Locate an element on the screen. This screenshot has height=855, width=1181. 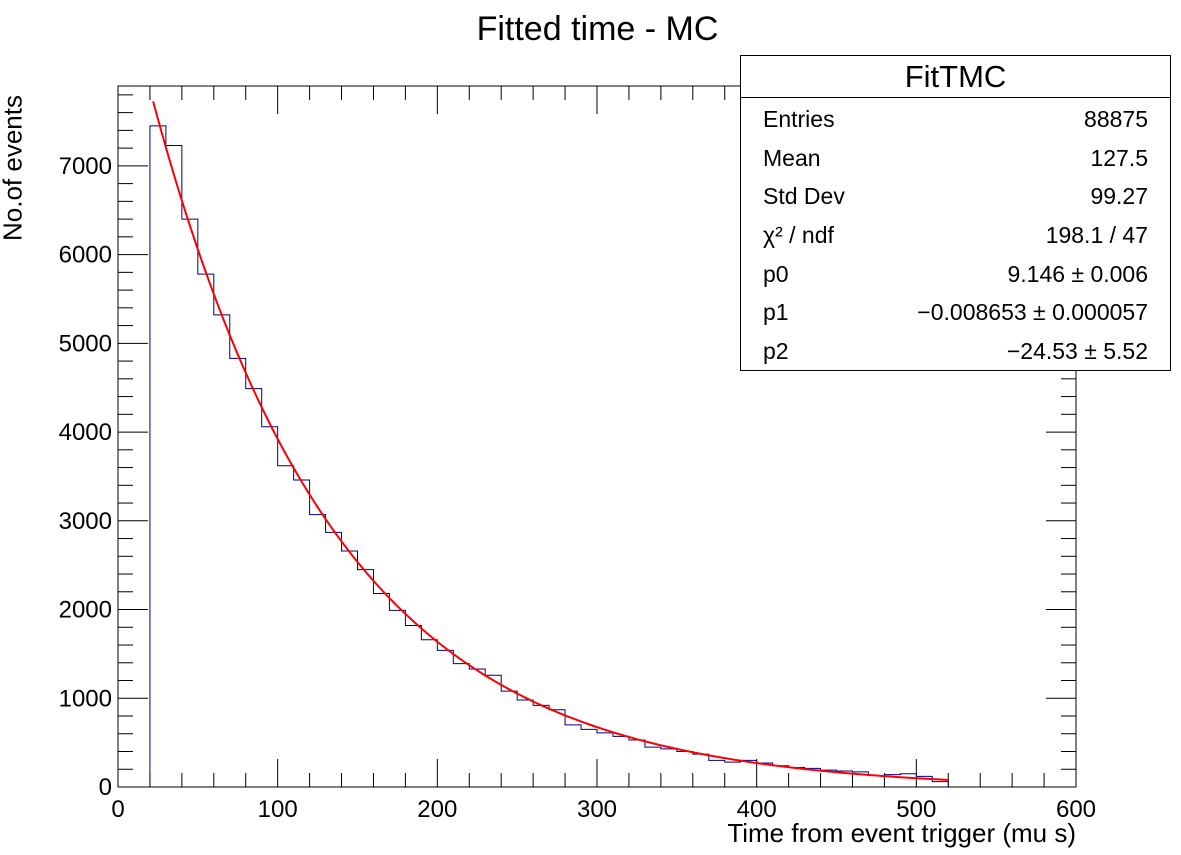
x-tick-label: 100 is located at coordinates (278, 809).